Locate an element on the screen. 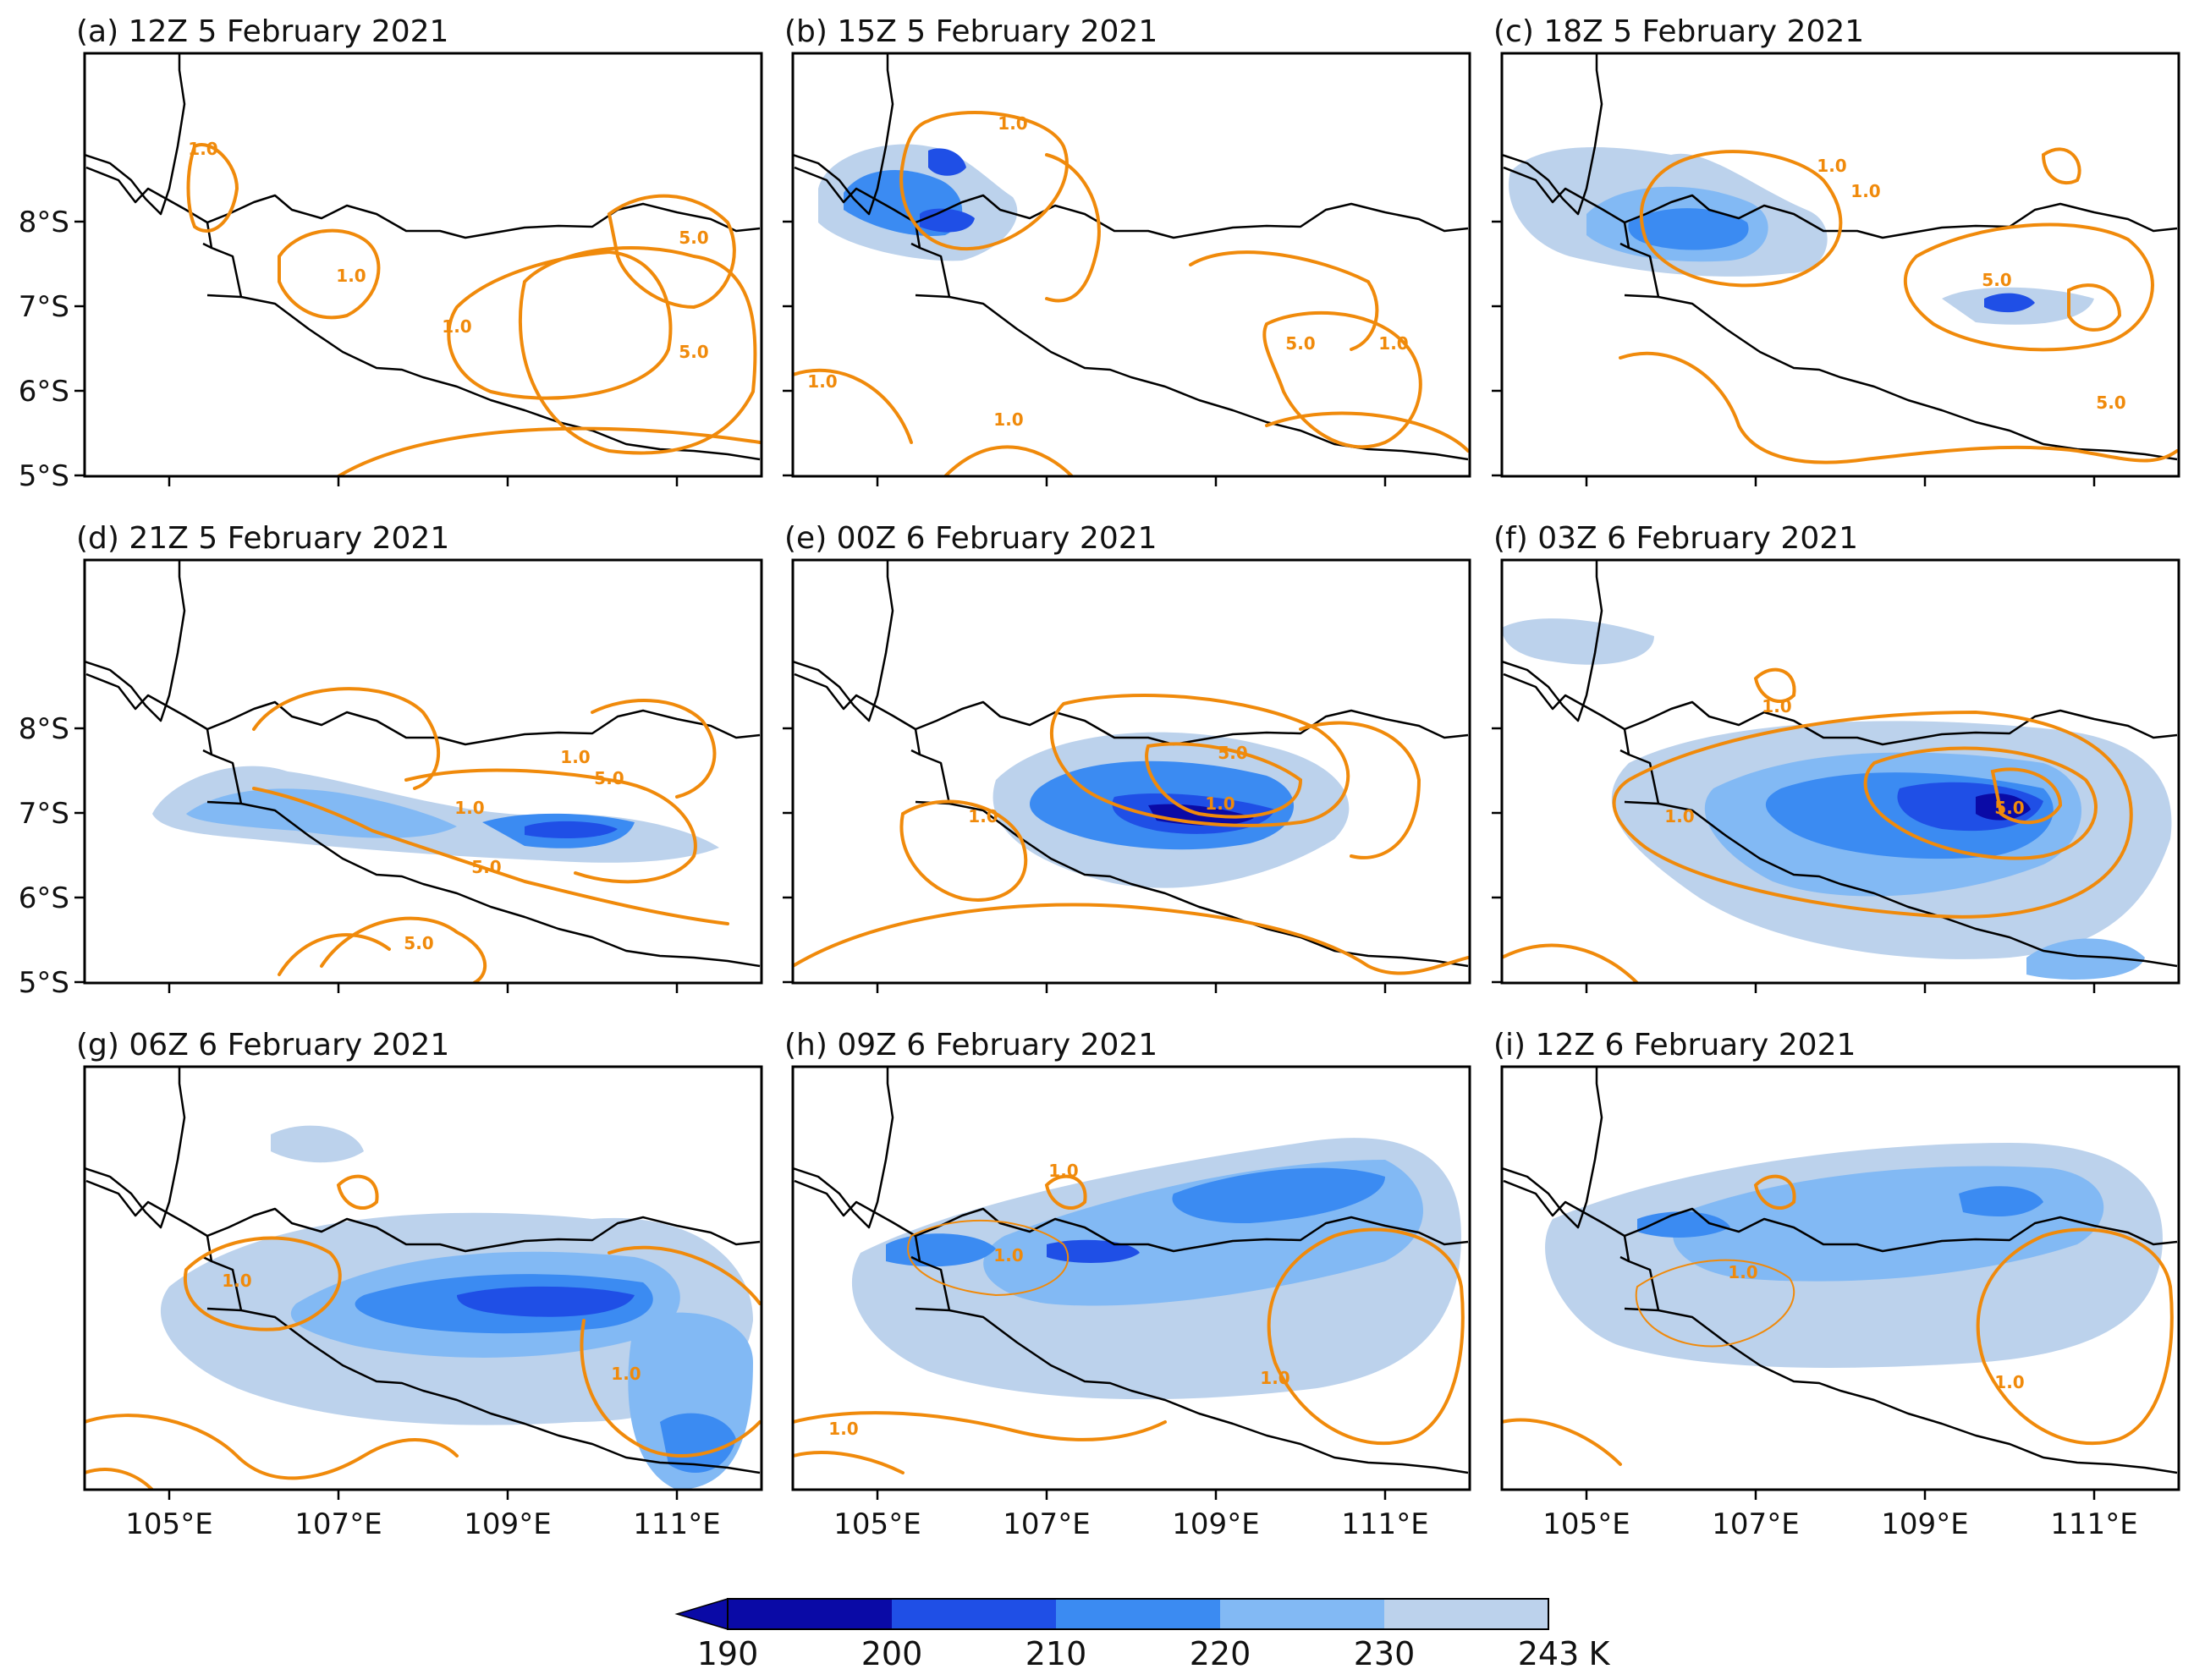 The width and height of the screenshot is (2194, 1680). panel-title: (e) 00Z 6 February 2021 is located at coordinates (970, 538).